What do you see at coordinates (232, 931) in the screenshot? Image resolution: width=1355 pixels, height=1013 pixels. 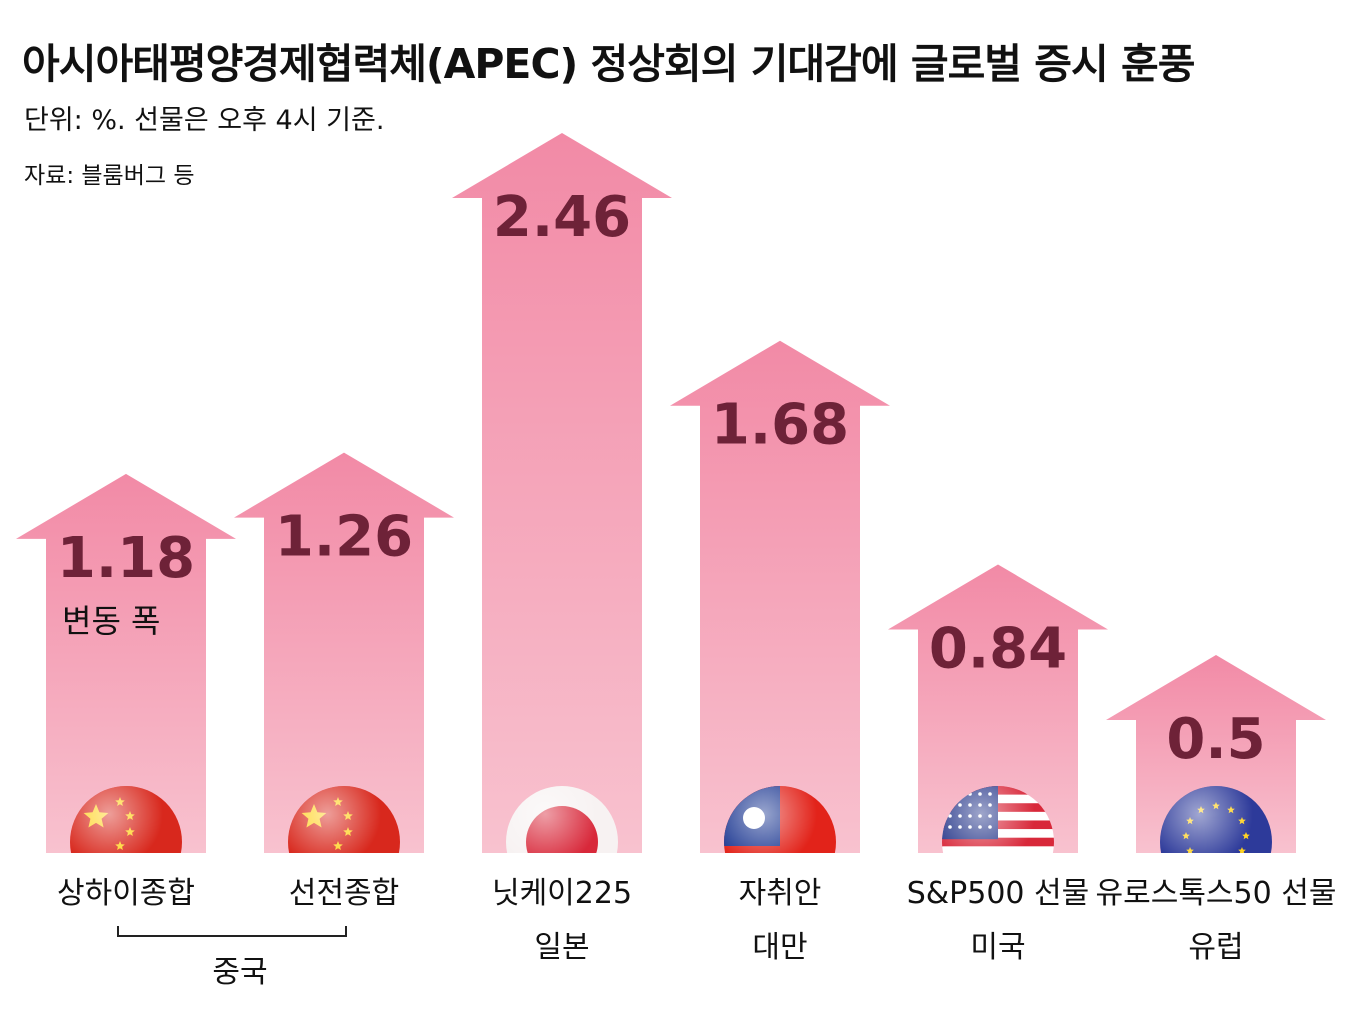 I see `group-bracket` at bounding box center [232, 931].